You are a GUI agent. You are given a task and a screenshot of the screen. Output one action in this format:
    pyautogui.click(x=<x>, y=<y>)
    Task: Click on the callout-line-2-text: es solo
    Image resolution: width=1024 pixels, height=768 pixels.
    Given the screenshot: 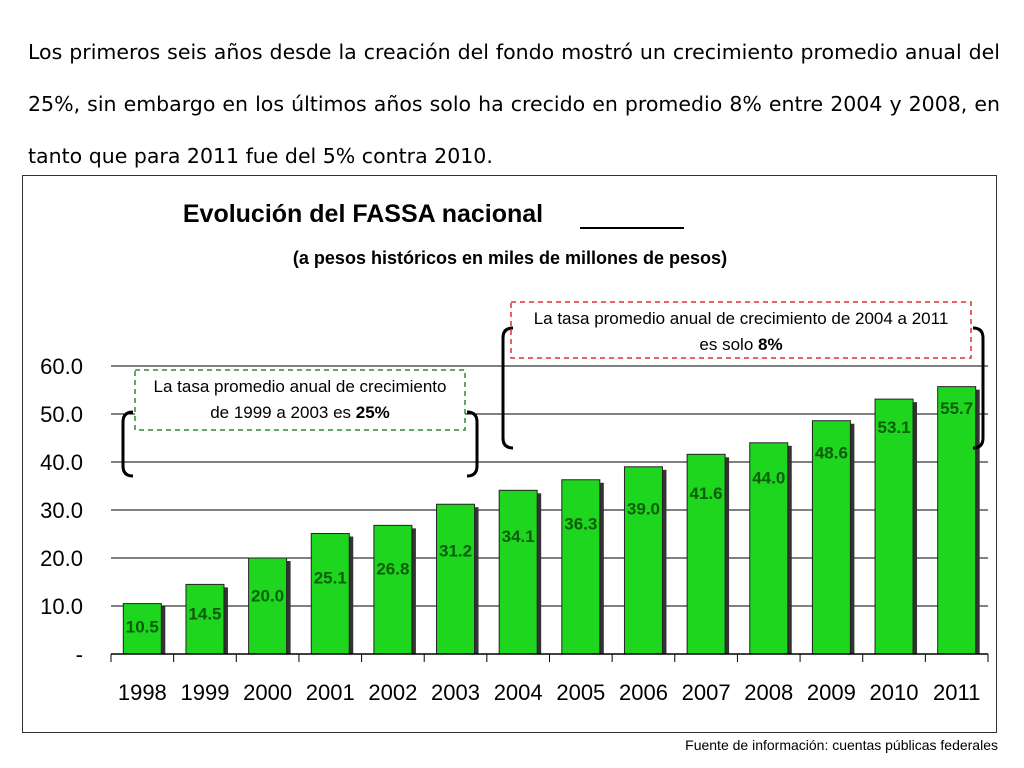 What is the action you would take?
    pyautogui.click(x=728, y=344)
    